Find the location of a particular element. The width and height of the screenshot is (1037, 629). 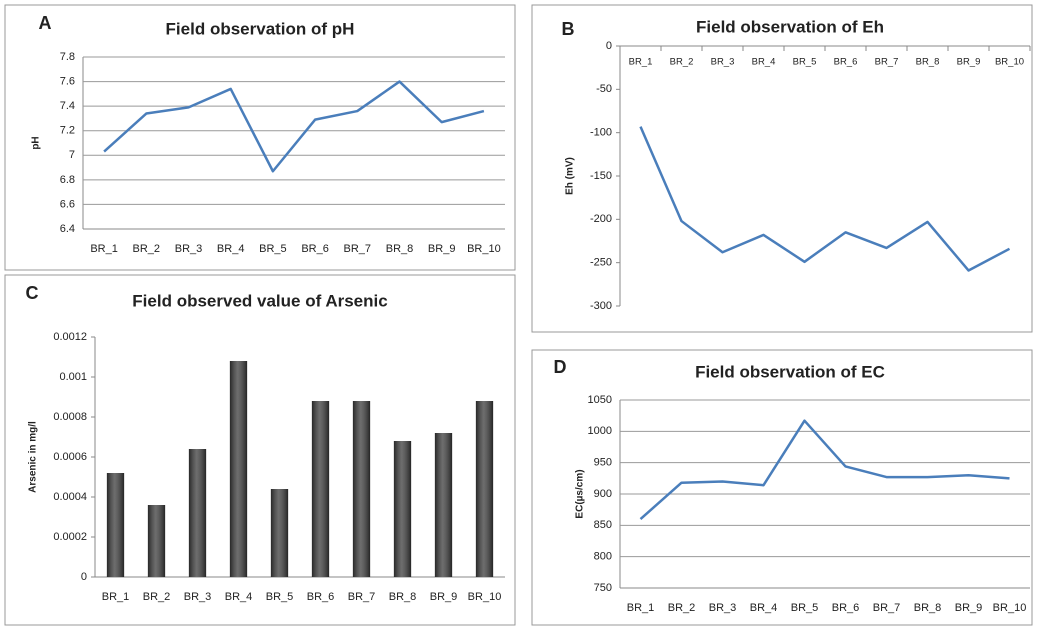

y-tick-label: 7.2 is located at coordinates (67, 131).